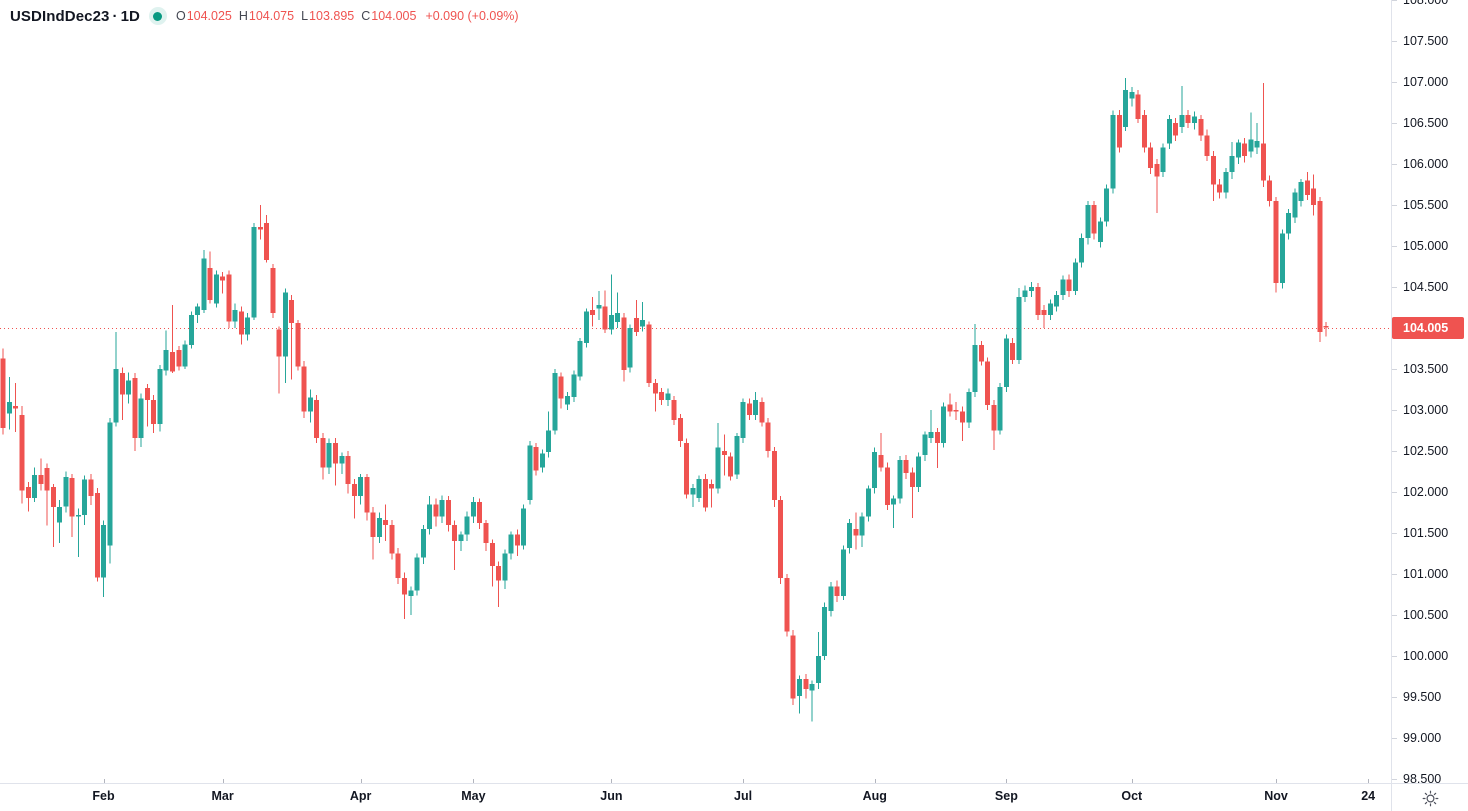  I want to click on price-scale-settings-button, so click(1431, 798).